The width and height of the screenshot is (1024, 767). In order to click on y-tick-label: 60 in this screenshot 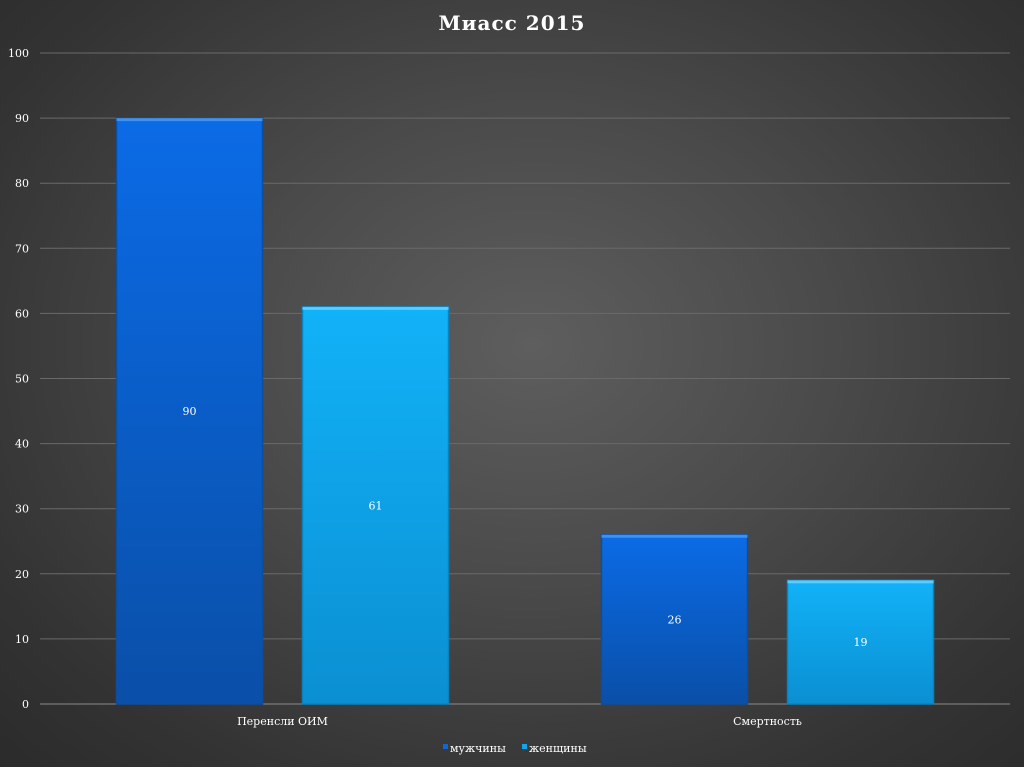, I will do `click(22, 313)`.